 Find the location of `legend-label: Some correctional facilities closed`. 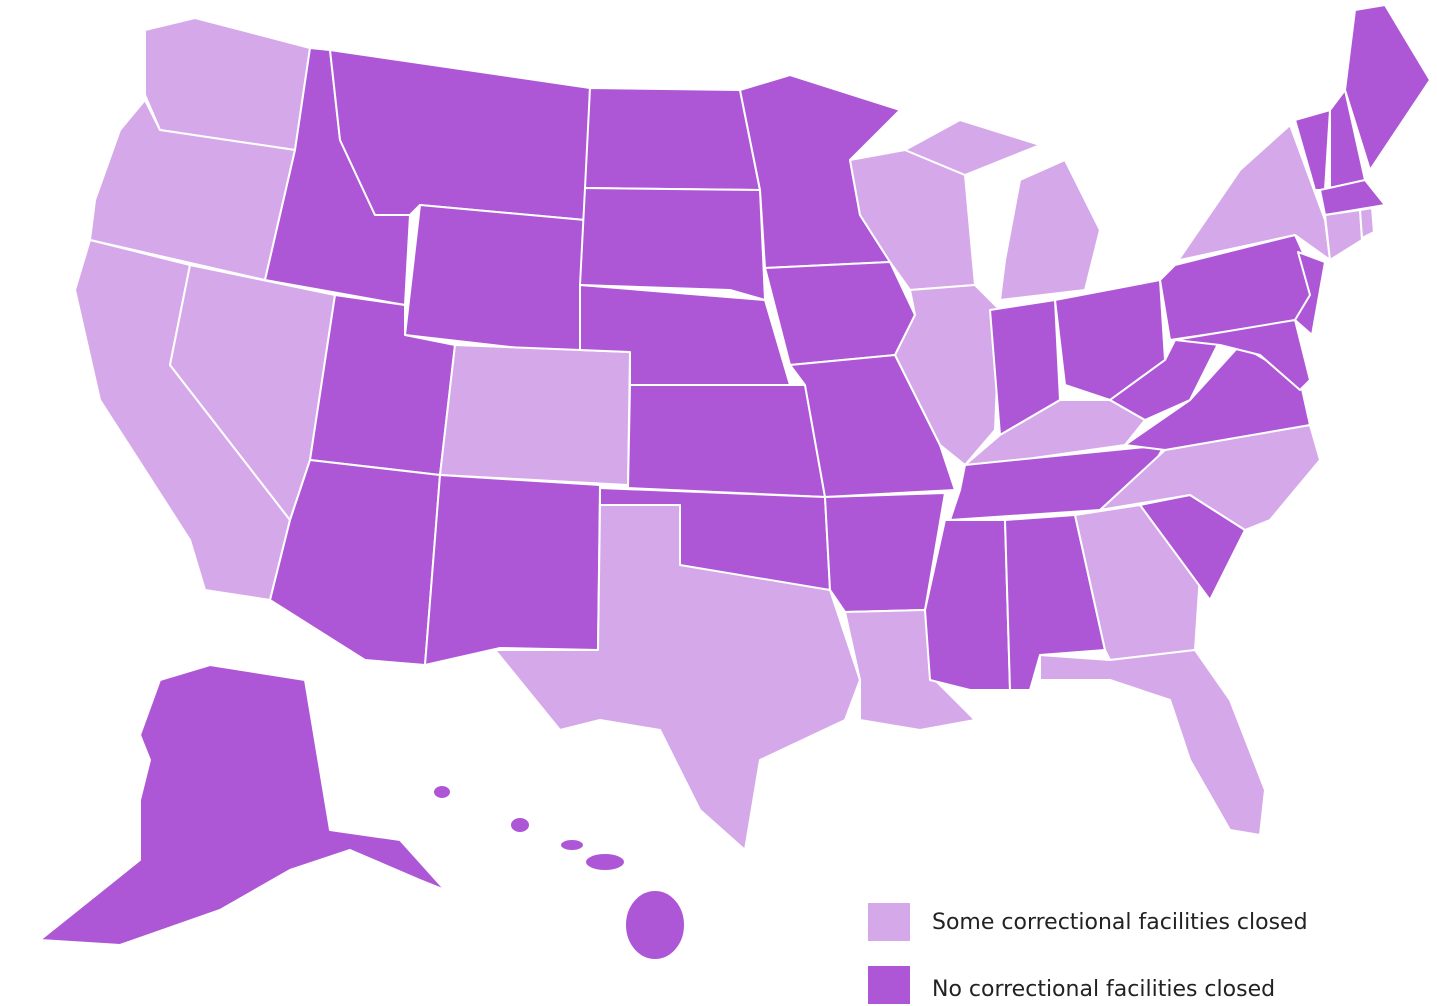

legend-label: Some correctional facilities closed is located at coordinates (1120, 922).